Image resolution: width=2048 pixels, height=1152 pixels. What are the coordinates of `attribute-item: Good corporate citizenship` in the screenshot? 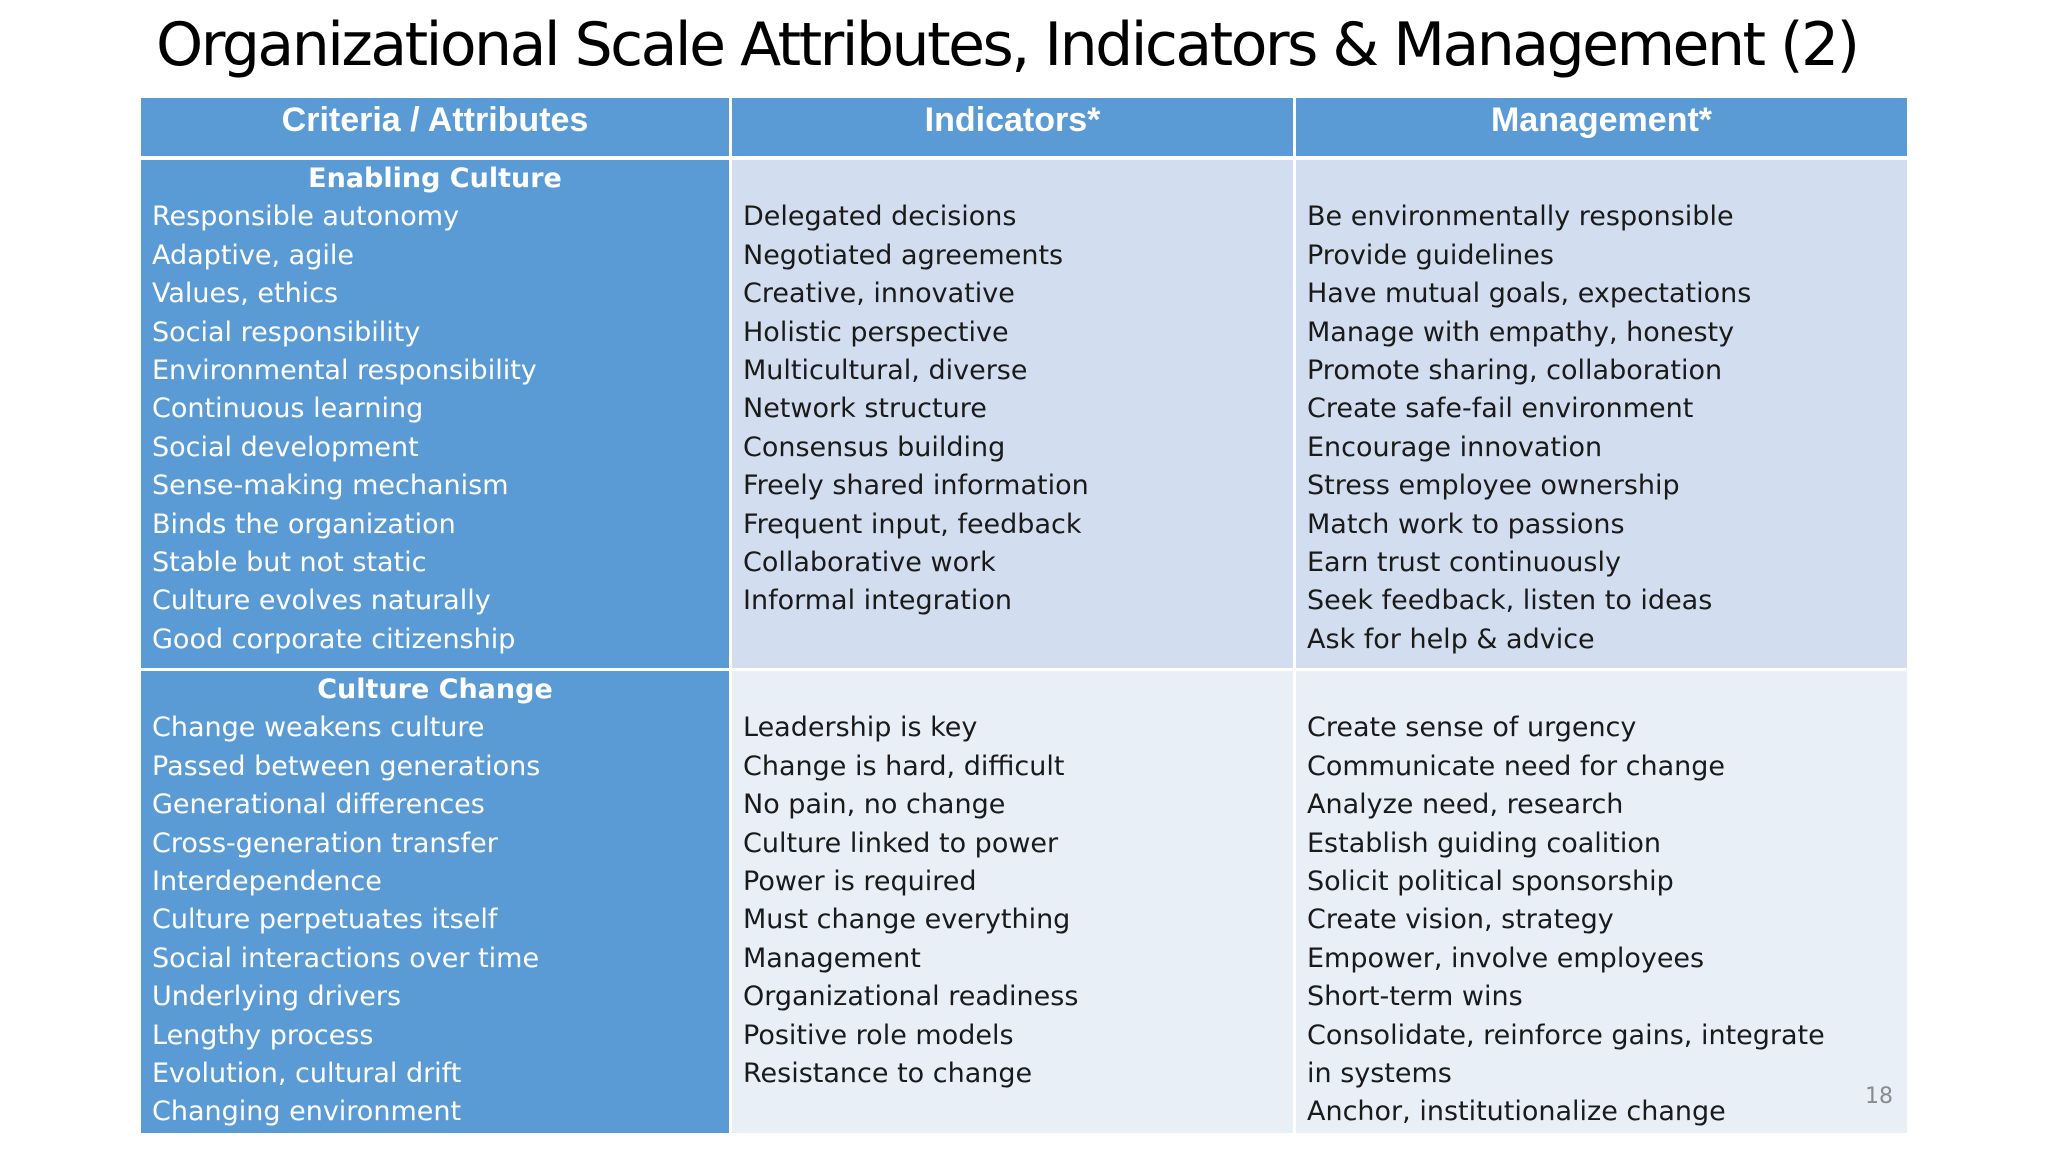 It's located at (334, 639).